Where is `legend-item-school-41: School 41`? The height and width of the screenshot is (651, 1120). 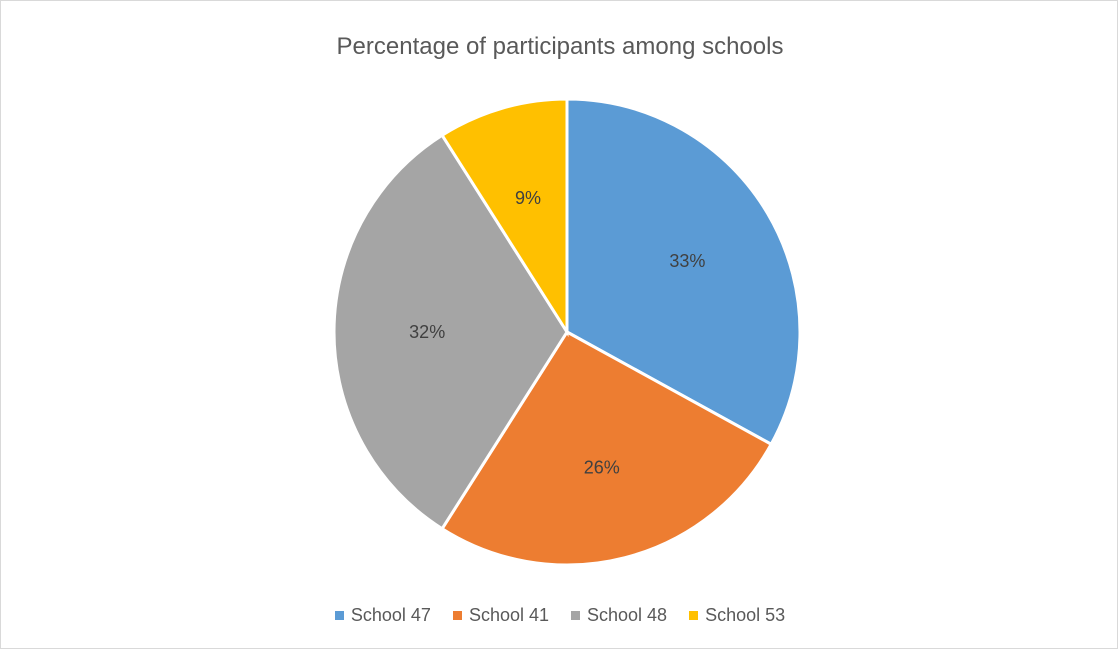 legend-item-school-41: School 41 is located at coordinates (500, 615).